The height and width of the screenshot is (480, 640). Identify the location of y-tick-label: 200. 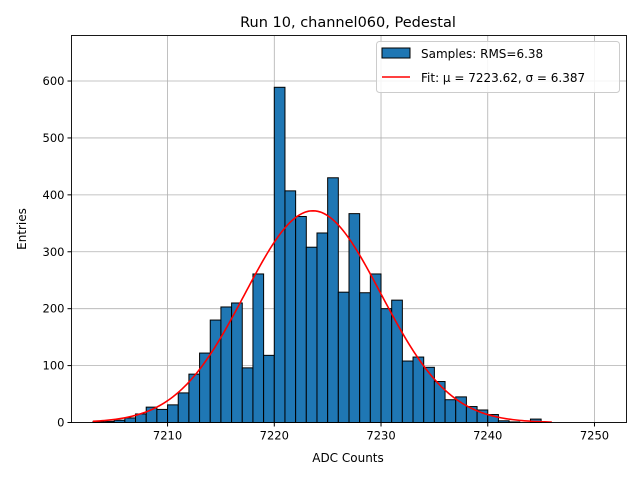
(54, 309).